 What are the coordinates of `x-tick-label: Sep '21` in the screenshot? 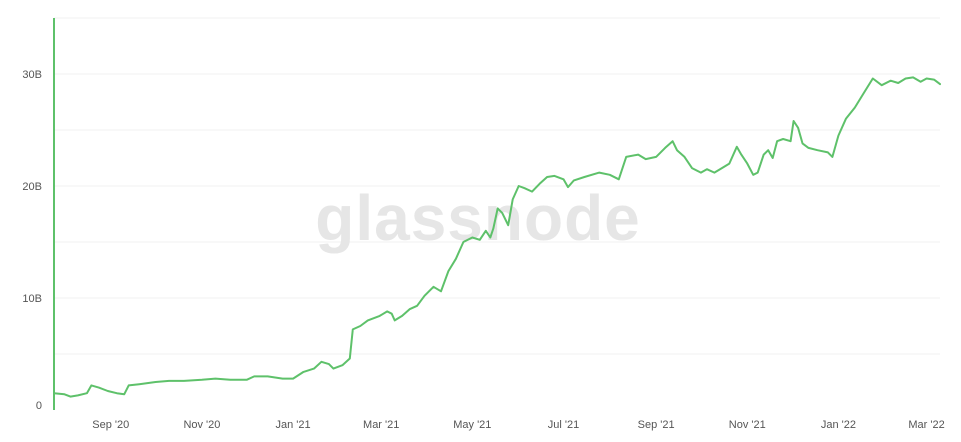 It's located at (656, 425).